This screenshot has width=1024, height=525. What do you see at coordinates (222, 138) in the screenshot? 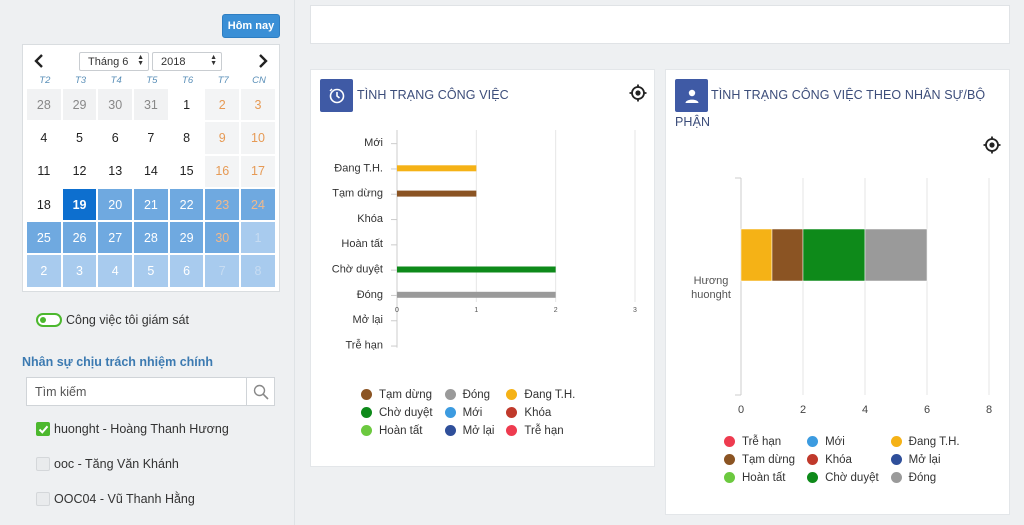
I see `calendar-day: 9` at bounding box center [222, 138].